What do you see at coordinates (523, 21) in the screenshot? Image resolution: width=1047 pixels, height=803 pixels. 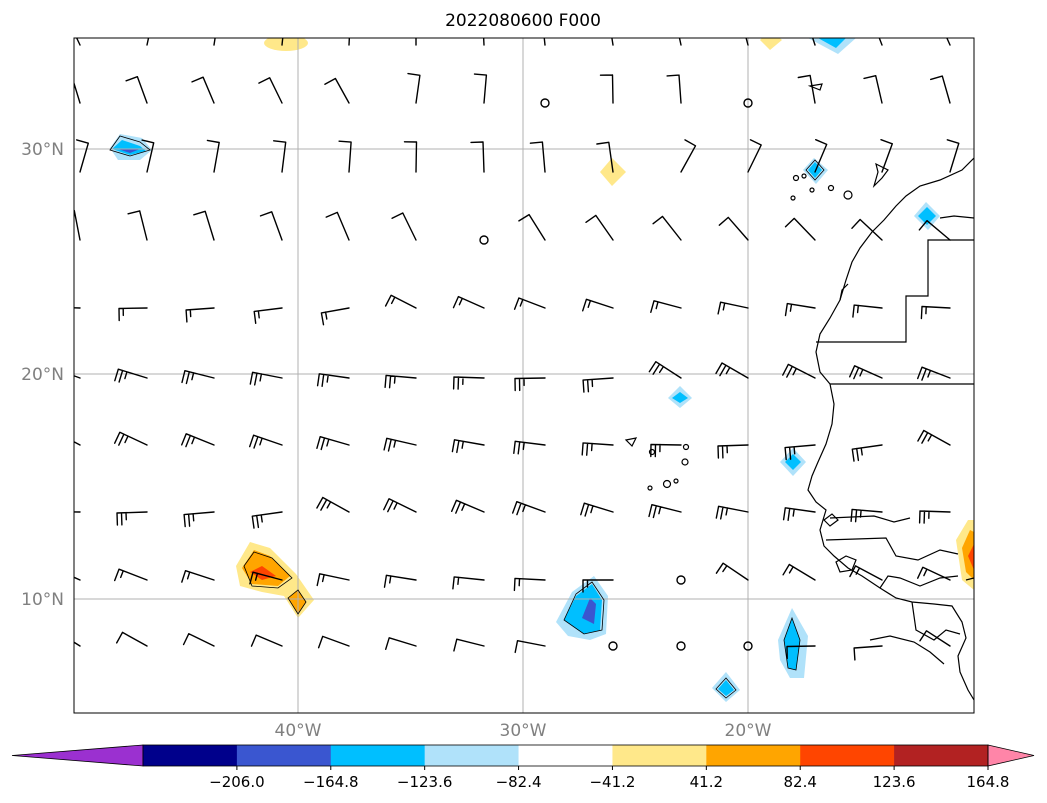 I see `figure-title: 2022080600 F000` at bounding box center [523, 21].